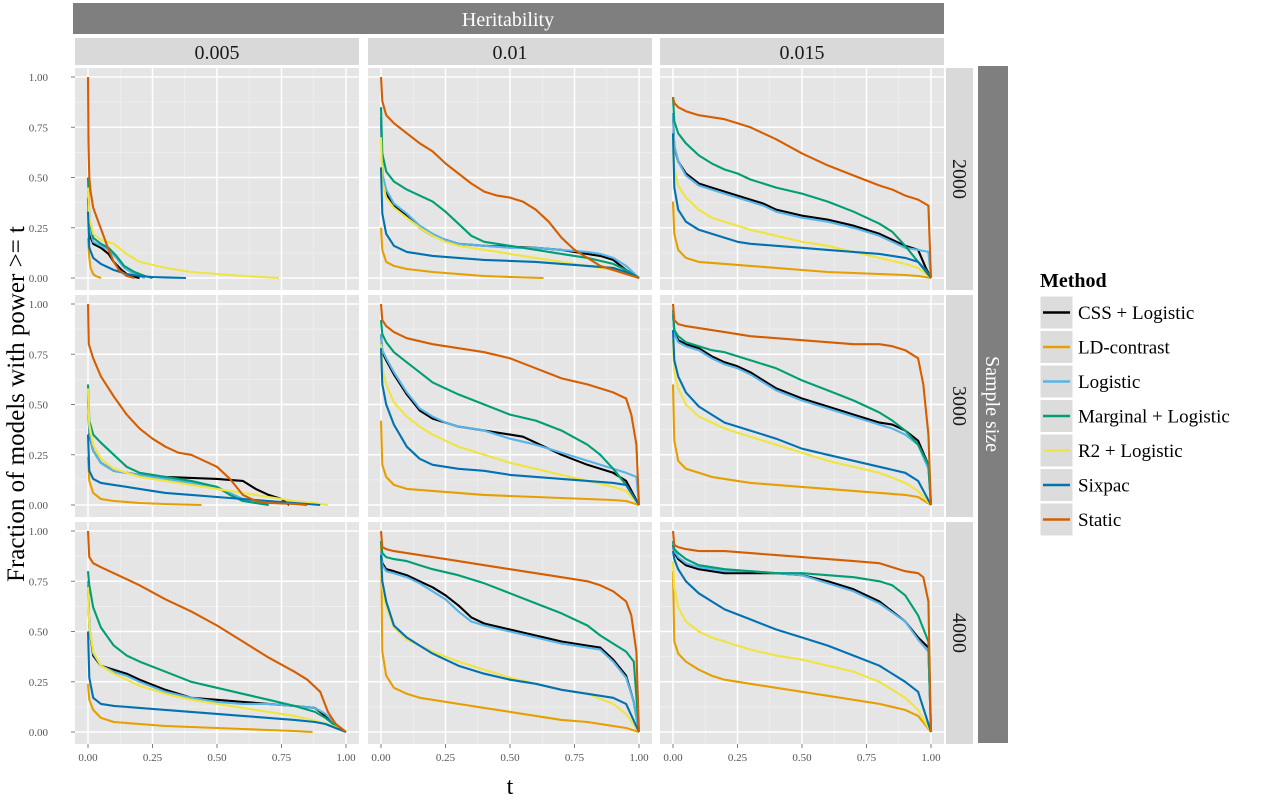 The image size is (1268, 800). I want to click on panel-2000-0.005, so click(217, 179).